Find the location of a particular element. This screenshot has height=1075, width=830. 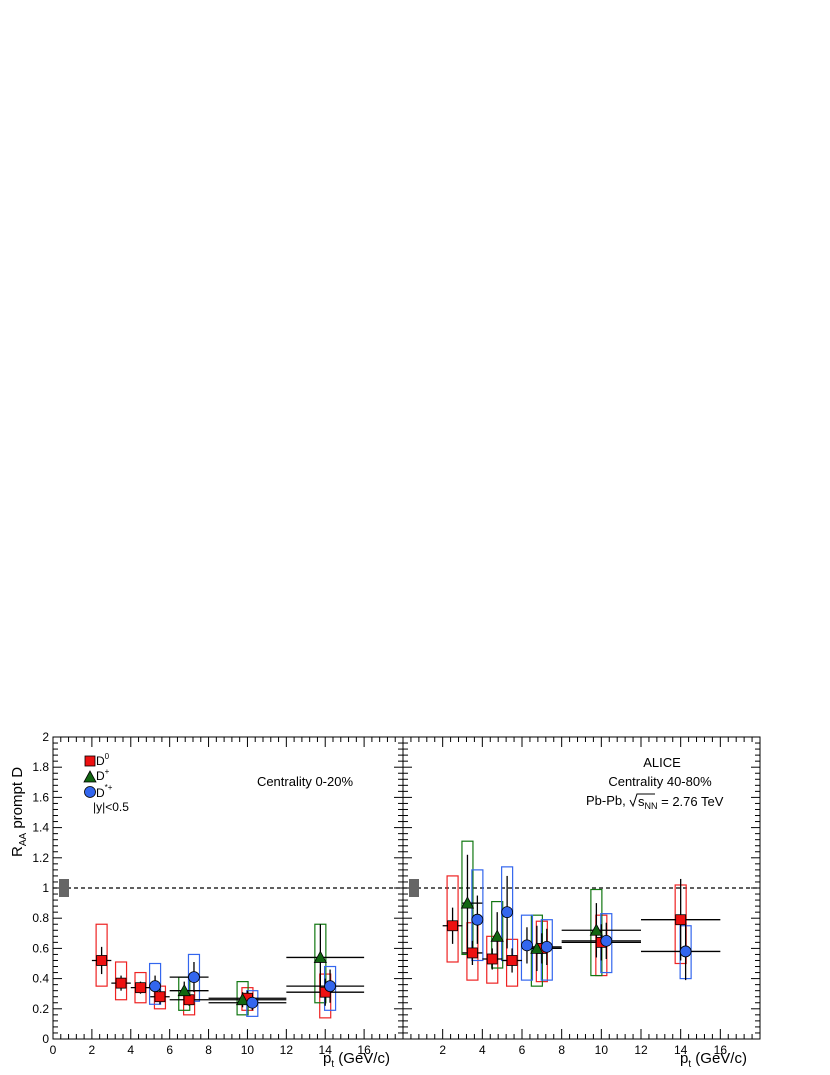

y-tick-label: 1.6 is located at coordinates (40, 797).